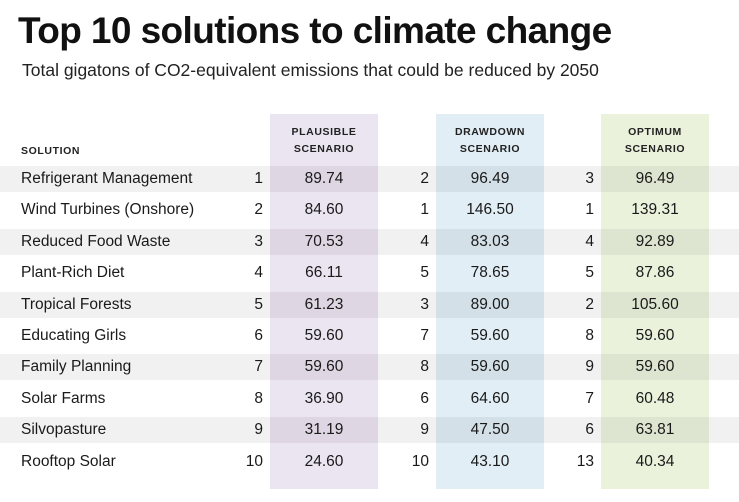 This screenshot has width=739, height=502. I want to click on plausible-rank: 9, so click(258, 430).